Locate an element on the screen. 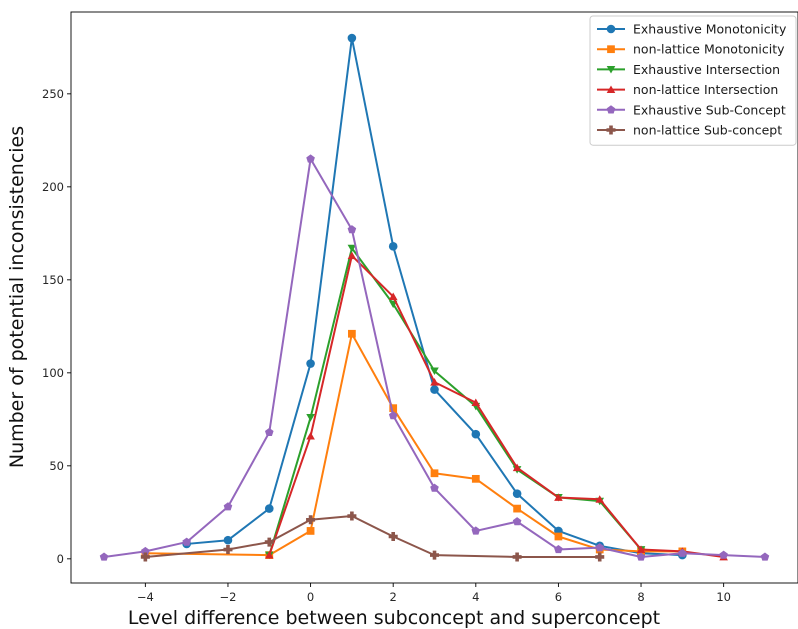 The width and height of the screenshot is (798, 629). x-tick-label: 6 is located at coordinates (558, 597).